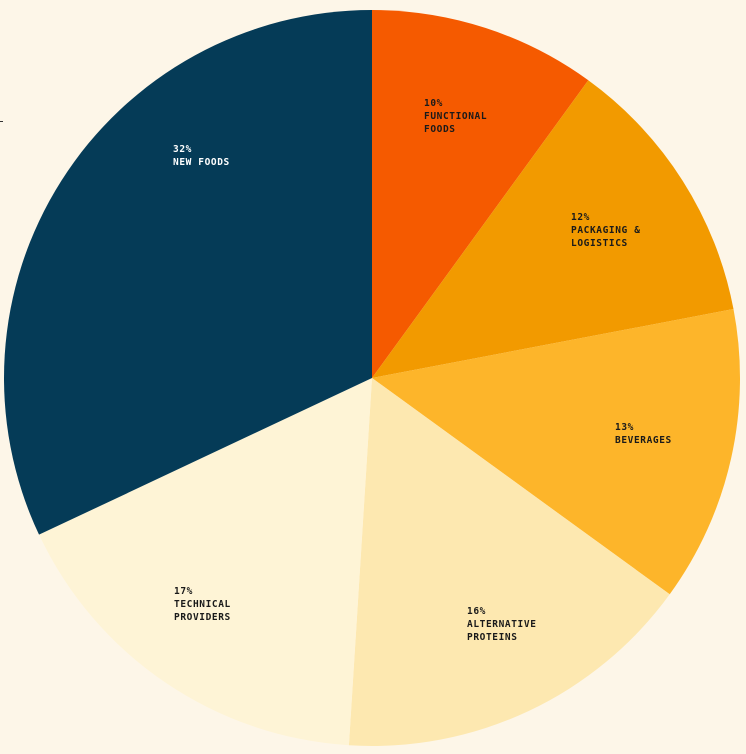  What do you see at coordinates (433, 103) in the screenshot?
I see `slice-percent-functional-foods: 10%` at bounding box center [433, 103].